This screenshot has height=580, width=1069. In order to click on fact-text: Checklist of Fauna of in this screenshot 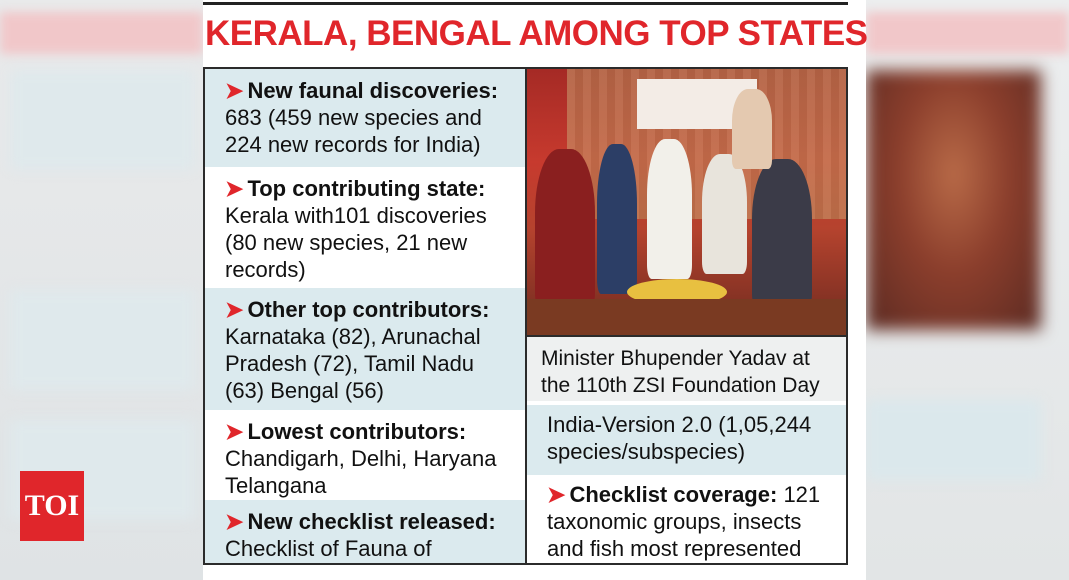, I will do `click(328, 548)`.